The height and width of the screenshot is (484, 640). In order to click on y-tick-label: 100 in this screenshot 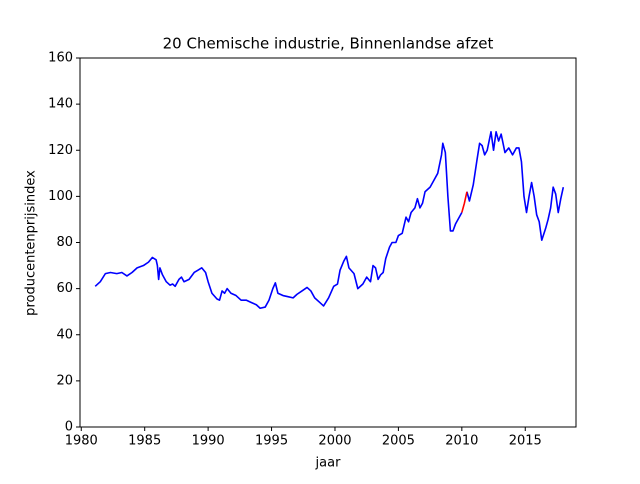, I will do `click(60, 196)`.